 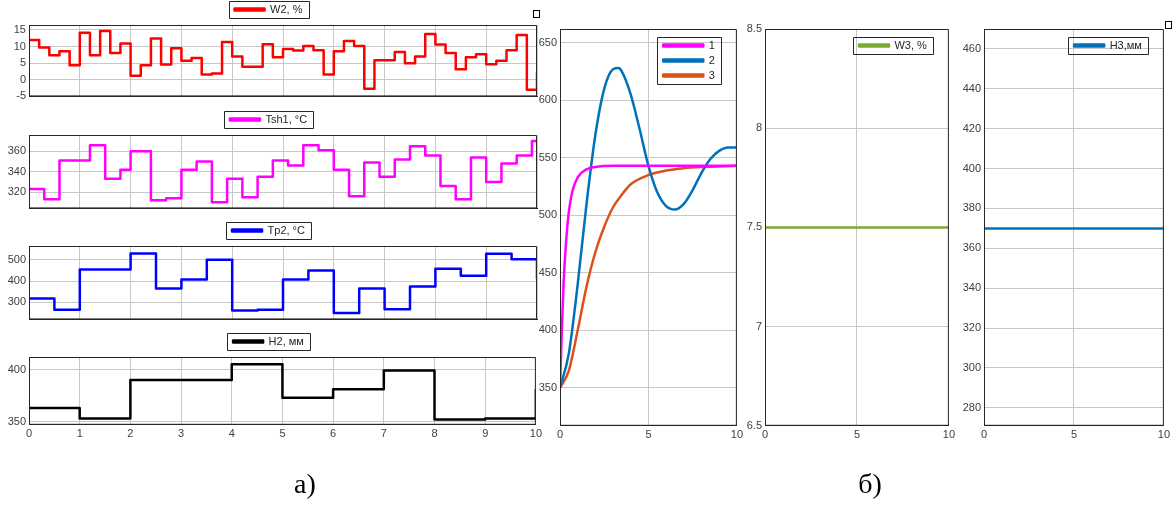 What do you see at coordinates (286, 8) in the screenshot?
I see `legend-label: W2, %` at bounding box center [286, 8].